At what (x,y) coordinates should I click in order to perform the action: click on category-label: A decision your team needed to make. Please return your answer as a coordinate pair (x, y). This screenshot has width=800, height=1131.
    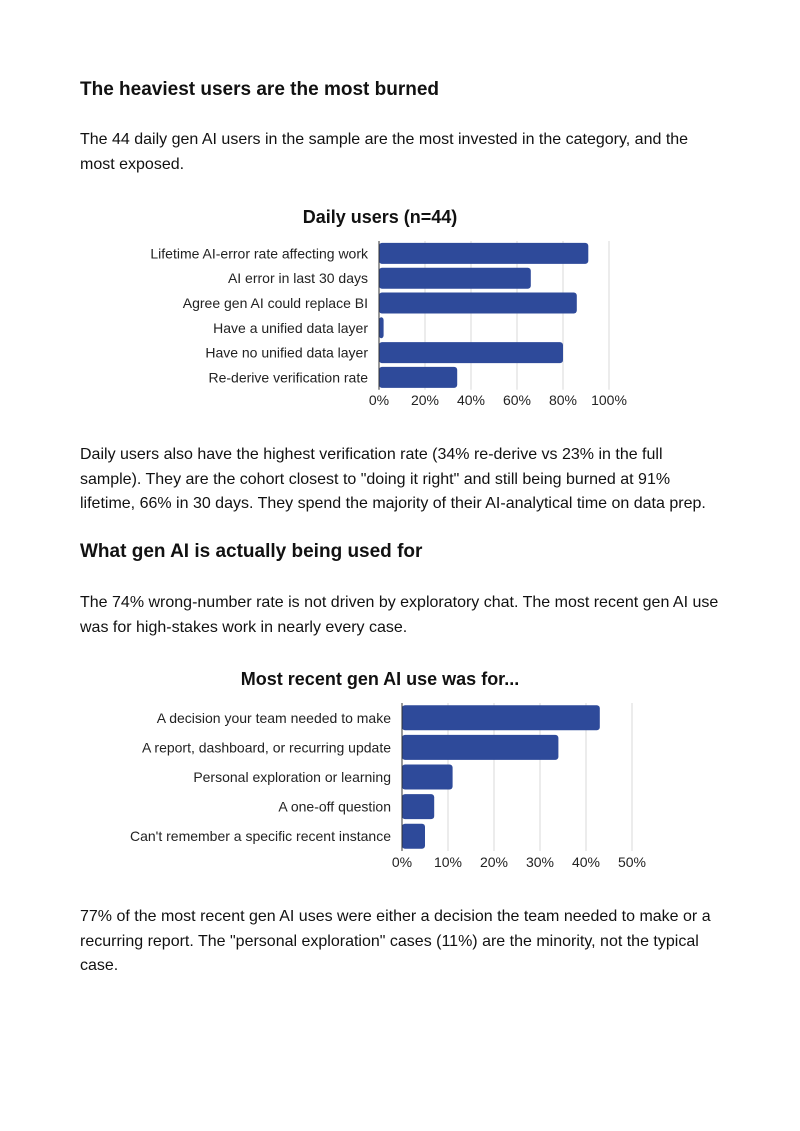
    Looking at the image, I should click on (274, 718).